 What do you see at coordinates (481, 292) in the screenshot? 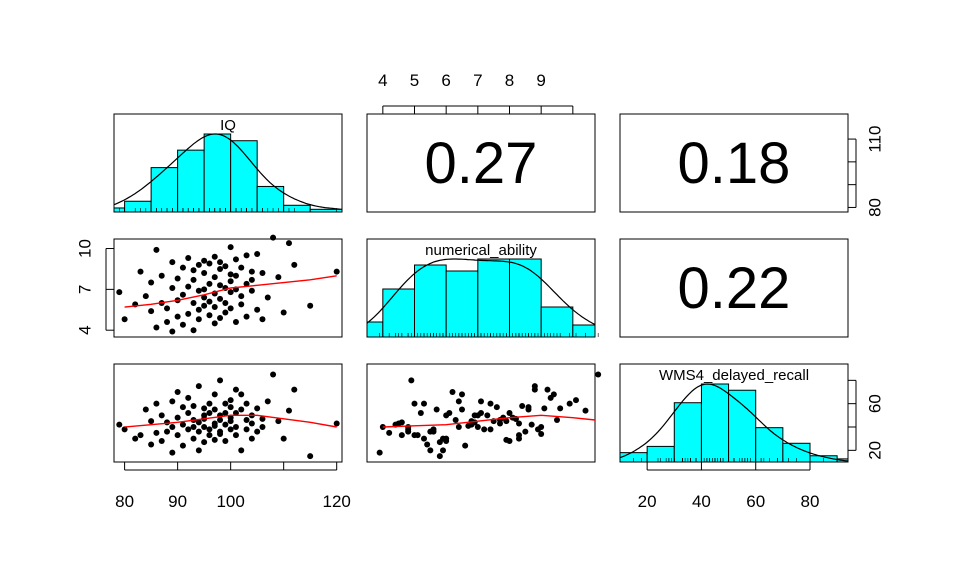
I see `density-curve` at bounding box center [481, 292].